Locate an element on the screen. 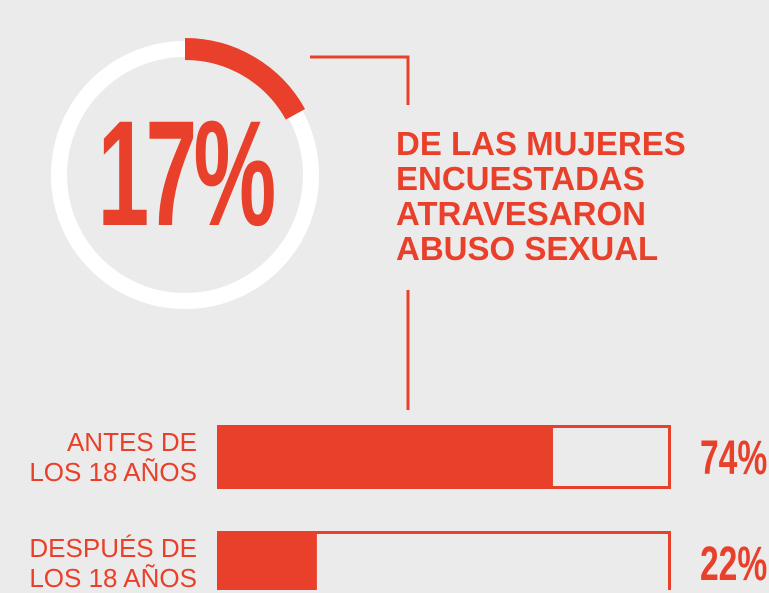  donut-value-label: 17% is located at coordinates (187, 173).